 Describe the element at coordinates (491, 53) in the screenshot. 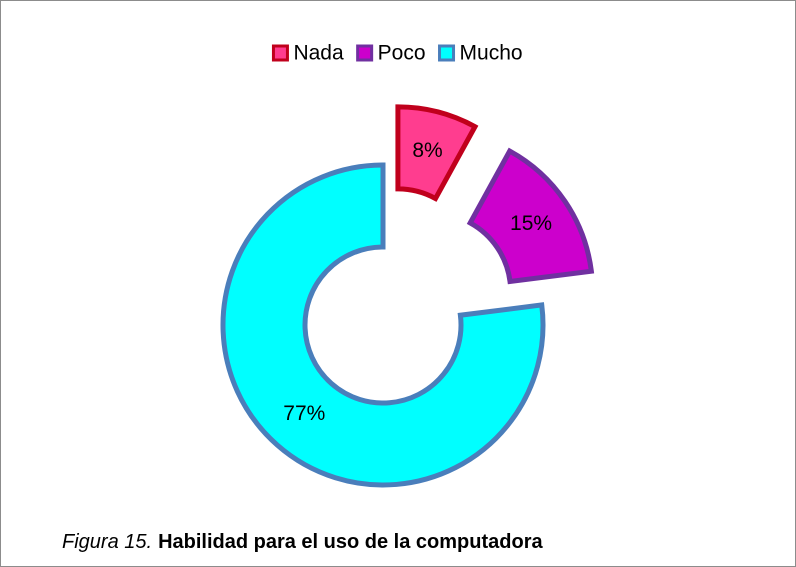

I see `legend-label: Mucho` at that location.